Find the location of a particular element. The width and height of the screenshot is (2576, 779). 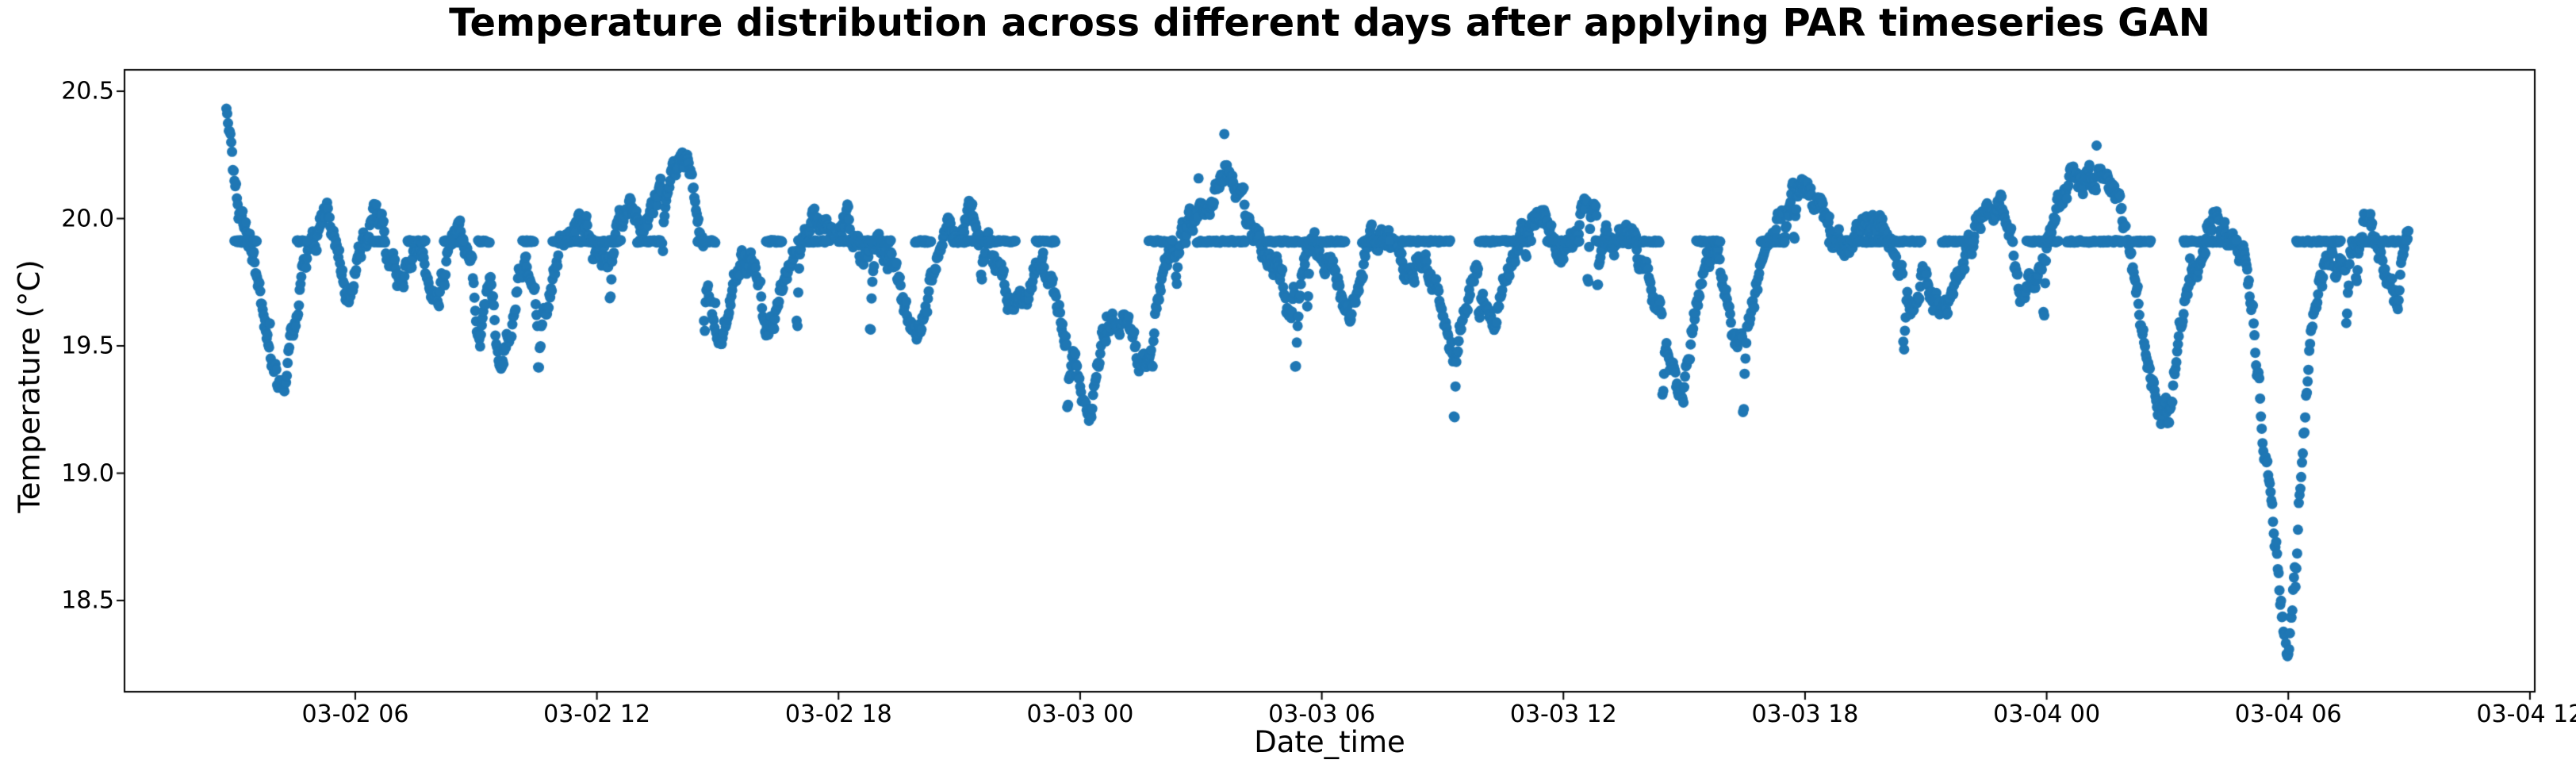

y-tick-label: 19.5 is located at coordinates (88, 346).